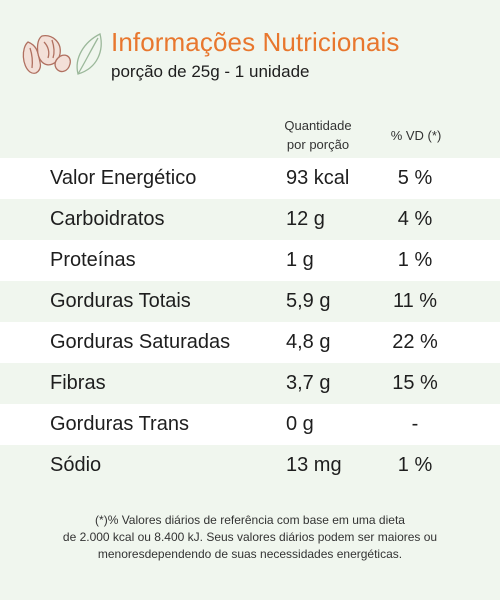 This screenshot has height=600, width=500. Describe the element at coordinates (76, 465) in the screenshot. I see `nutrient-name: Sódio` at that location.